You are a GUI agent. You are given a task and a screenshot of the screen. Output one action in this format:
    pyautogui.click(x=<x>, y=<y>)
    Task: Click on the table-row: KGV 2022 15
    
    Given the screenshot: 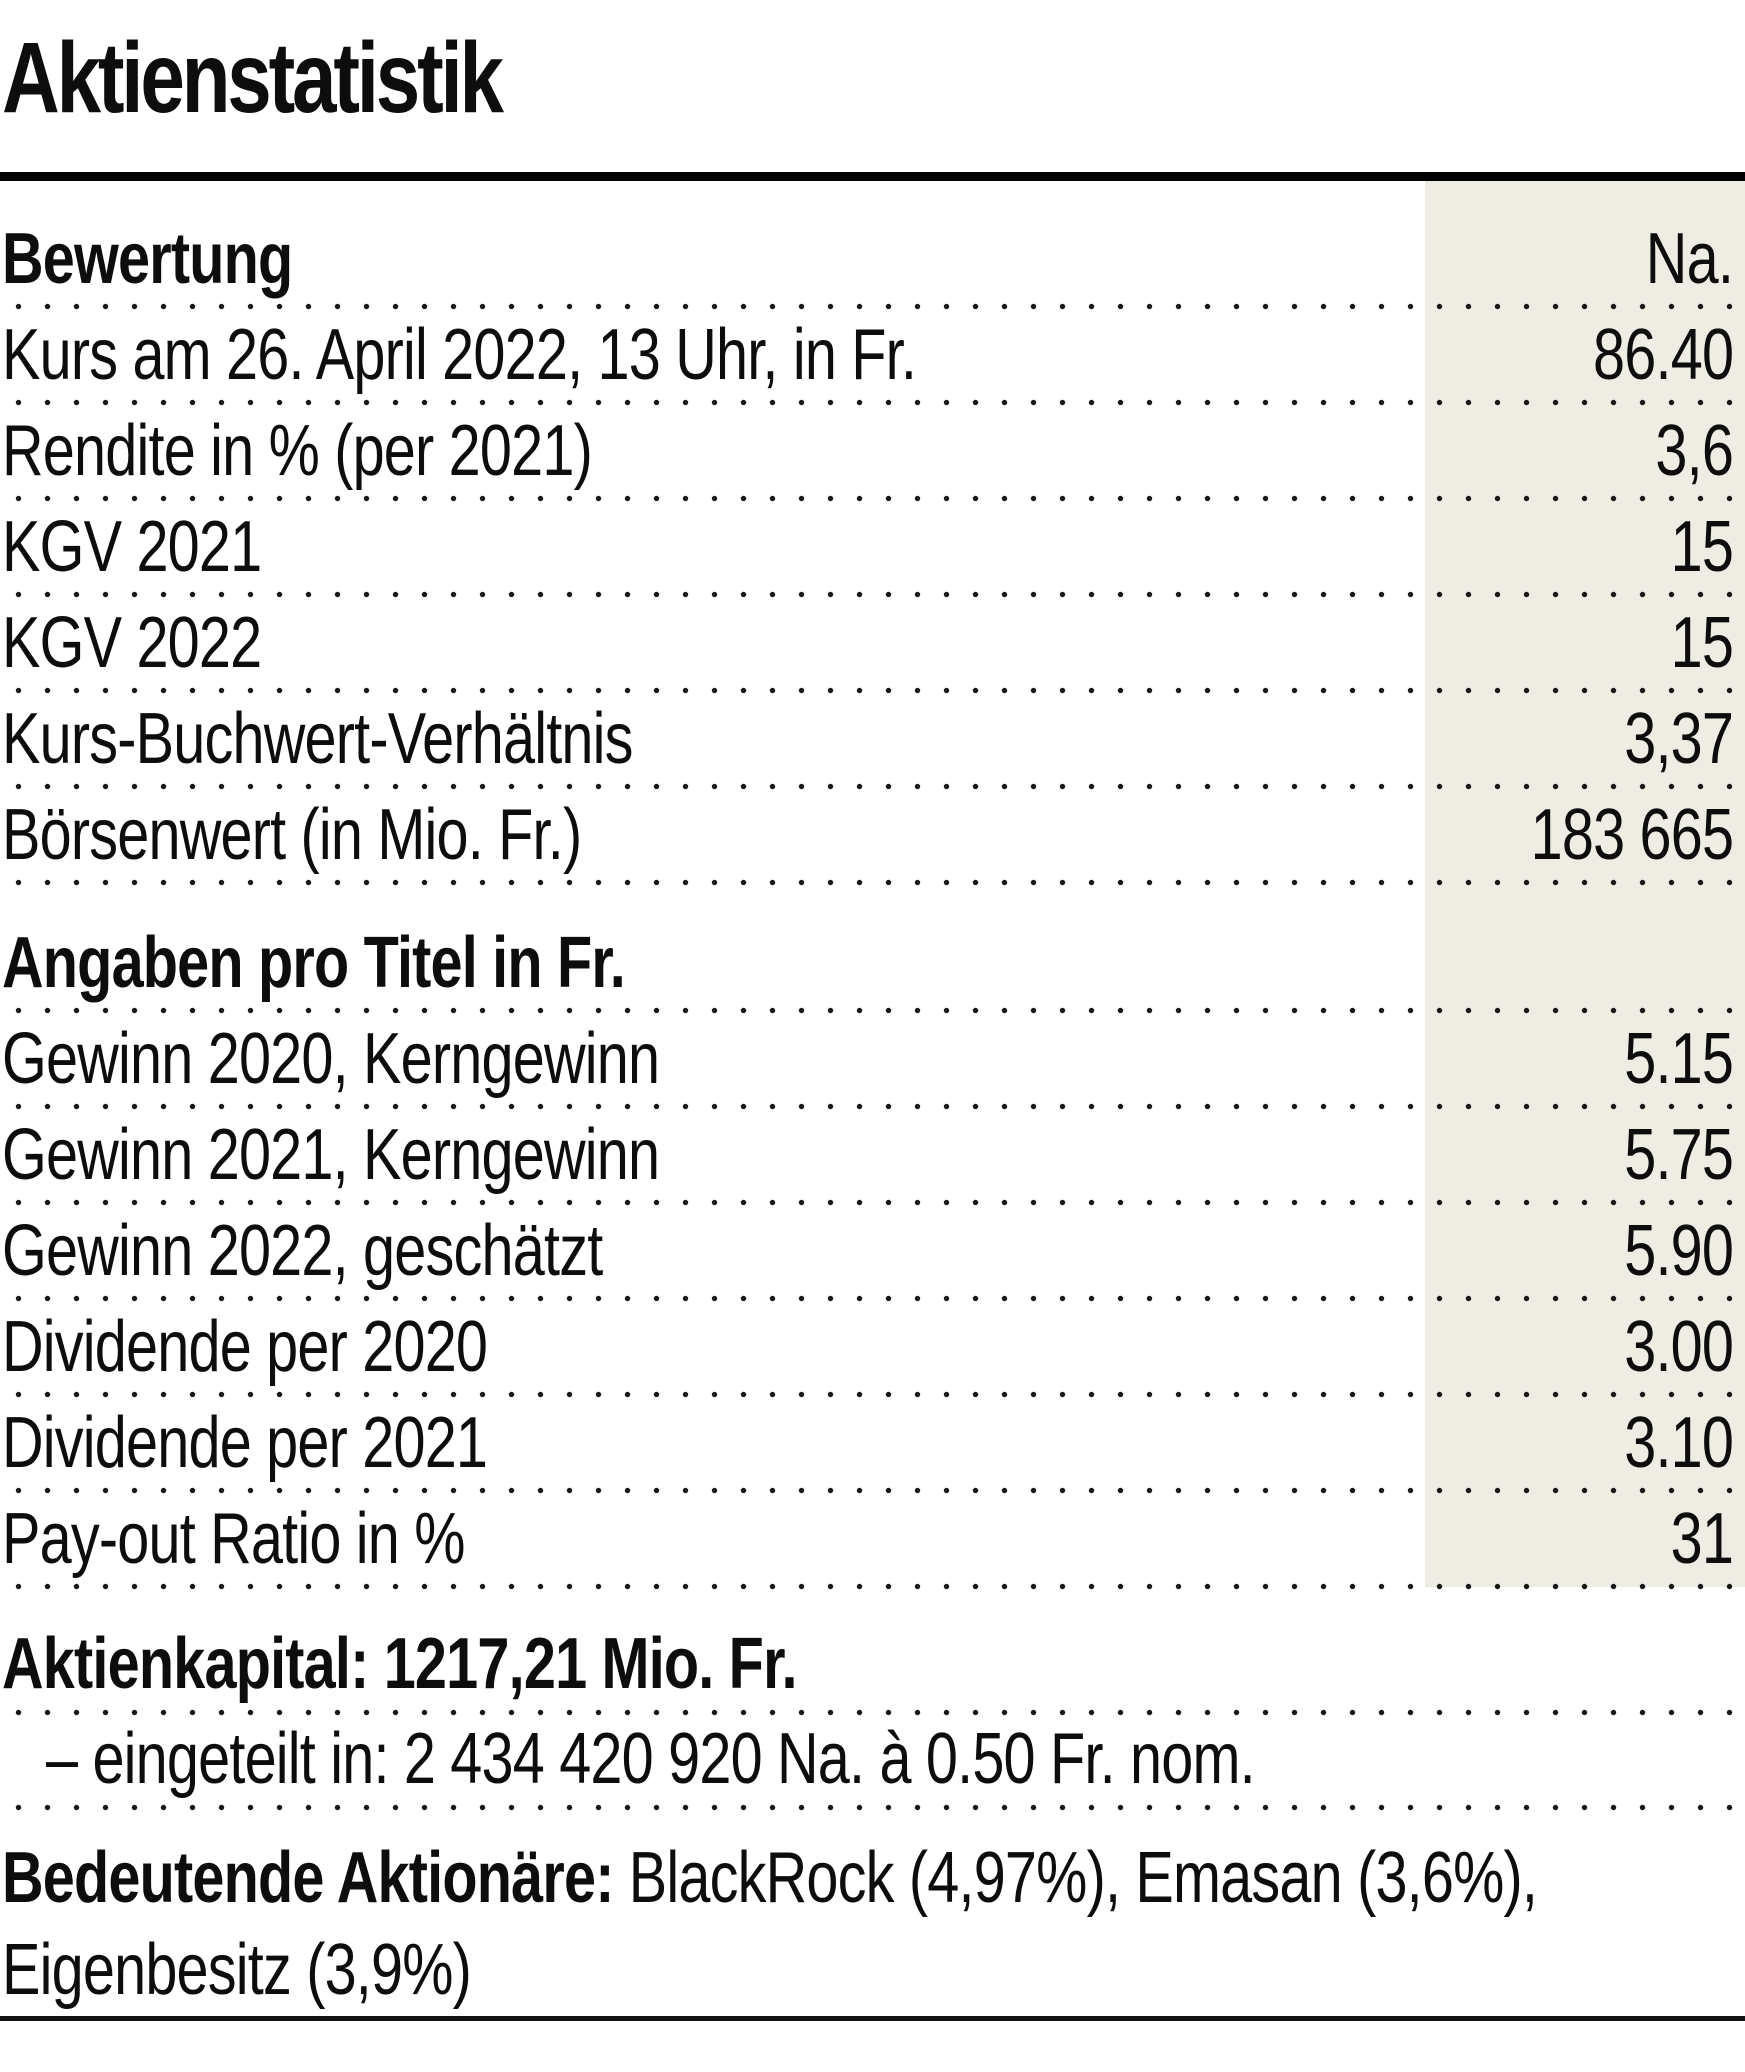 What is the action you would take?
    pyautogui.click(x=872, y=645)
    